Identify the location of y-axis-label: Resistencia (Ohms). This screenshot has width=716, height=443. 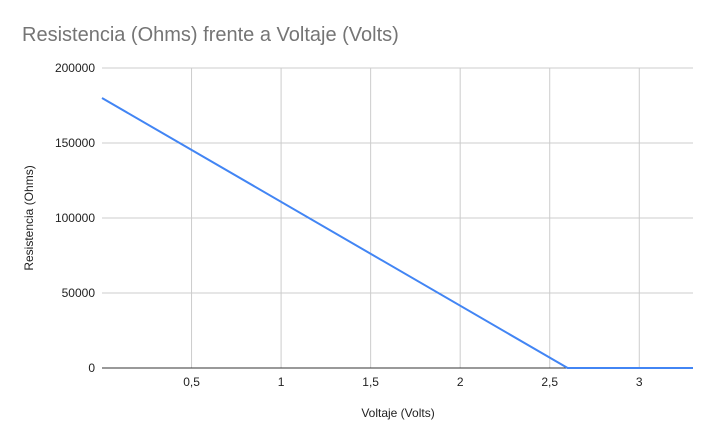
(29, 217).